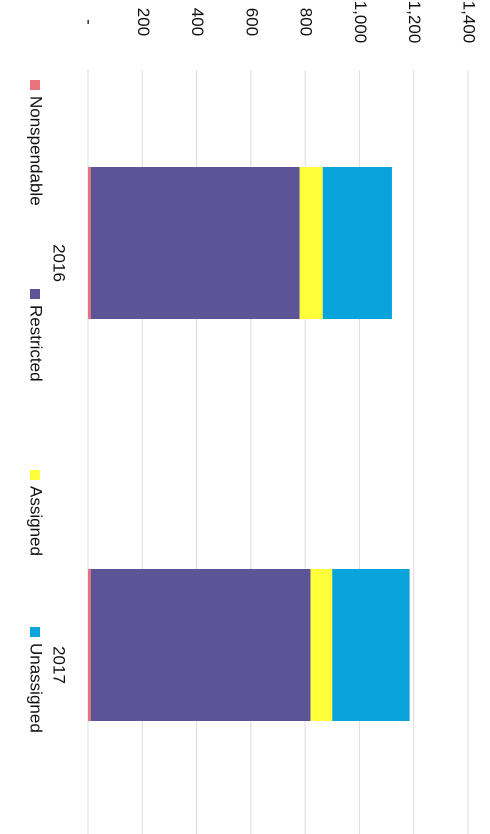 The width and height of the screenshot is (490, 834). I want to click on category-label: 2016, so click(59, 263).